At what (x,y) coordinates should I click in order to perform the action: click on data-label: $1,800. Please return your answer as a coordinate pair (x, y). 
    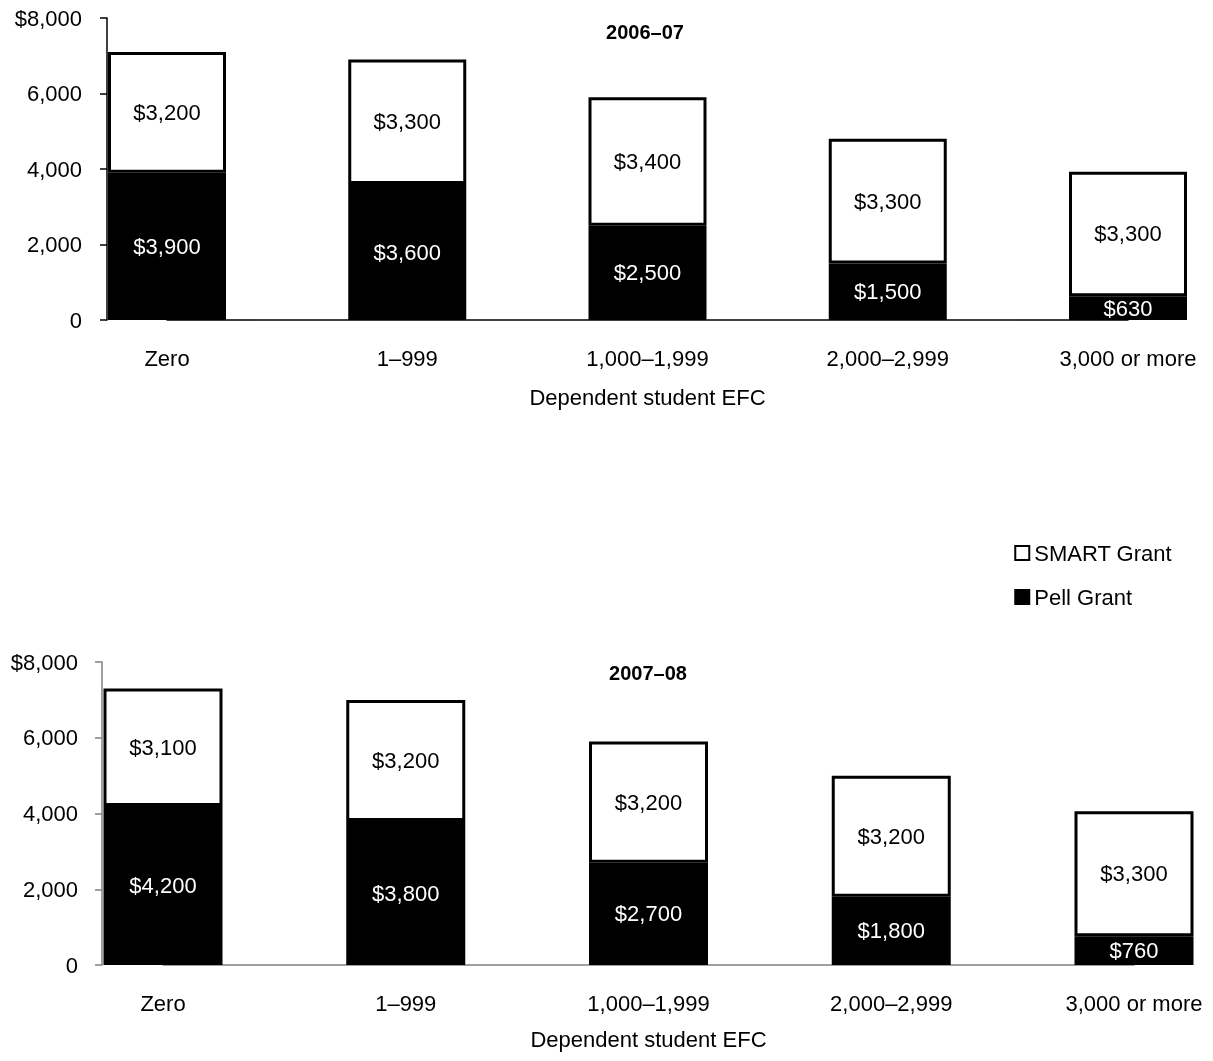
    Looking at the image, I should click on (891, 931).